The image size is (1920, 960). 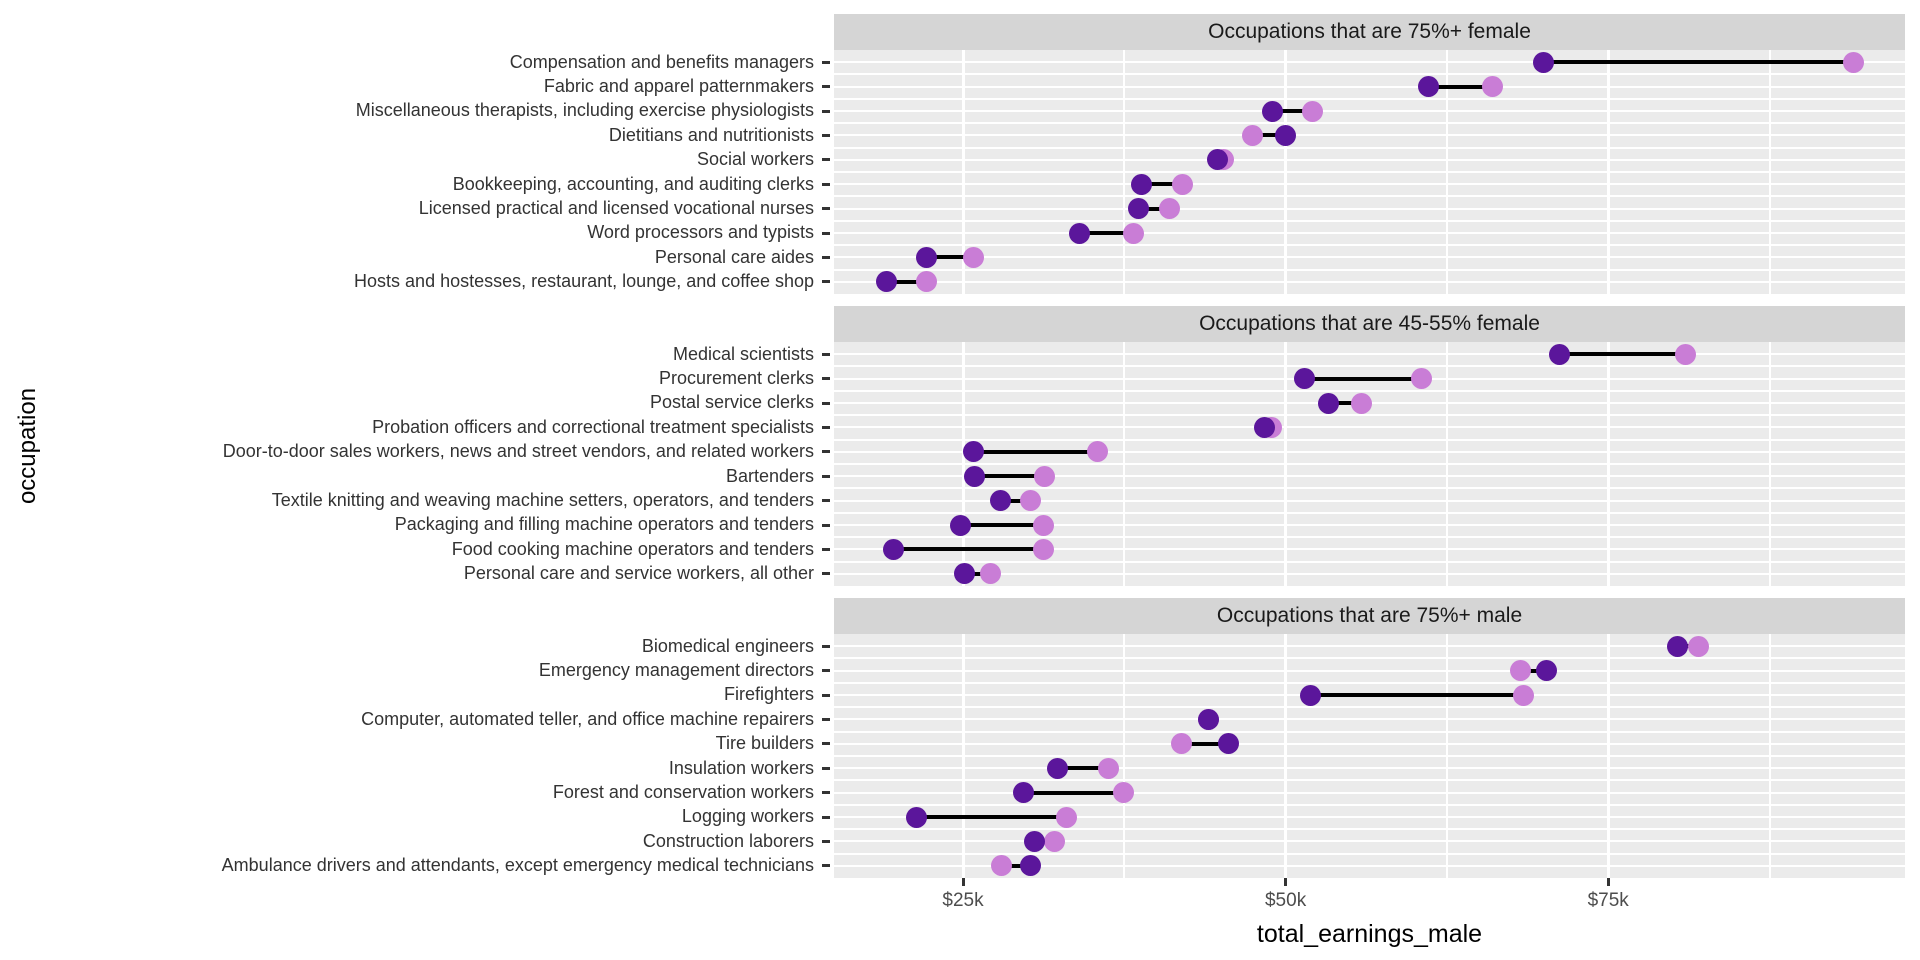 What do you see at coordinates (747, 816) in the screenshot?
I see `row-label: Logging workers` at bounding box center [747, 816].